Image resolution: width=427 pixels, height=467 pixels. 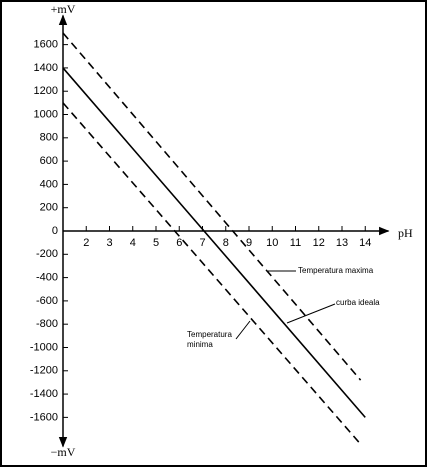 What do you see at coordinates (46, 114) in the screenshot?
I see `y-tick-label: 1000` at bounding box center [46, 114].